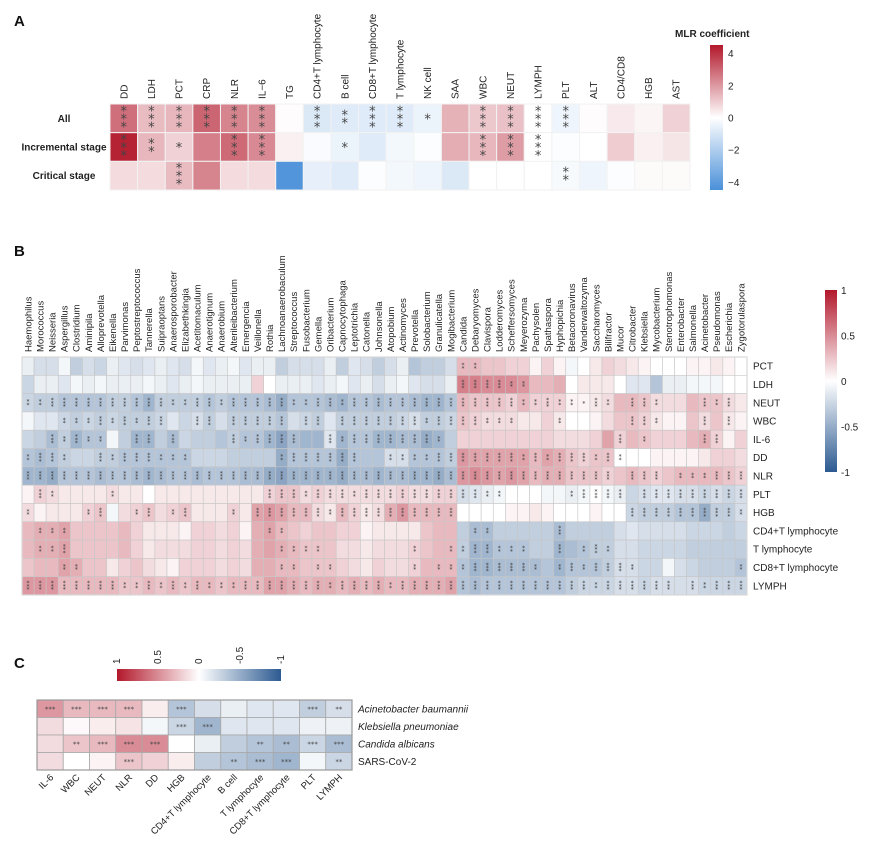 This screenshot has height=842, width=869. What do you see at coordinates (511, 85) in the screenshot?
I see `column-label: NEUT` at bounding box center [511, 85].